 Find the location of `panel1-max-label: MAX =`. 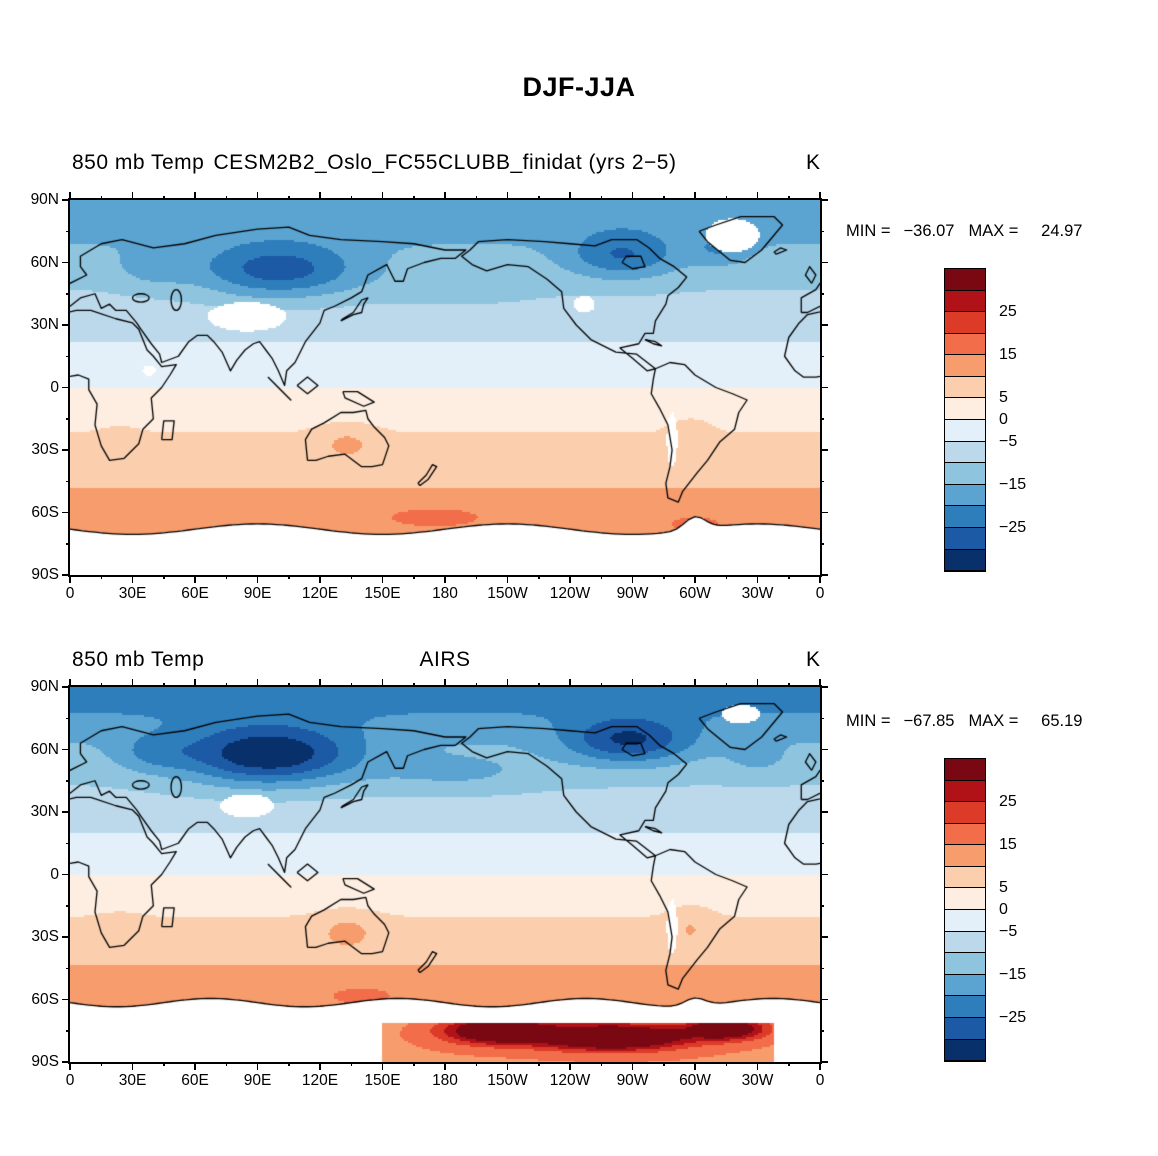

panel1-max-label: MAX = is located at coordinates (993, 231).